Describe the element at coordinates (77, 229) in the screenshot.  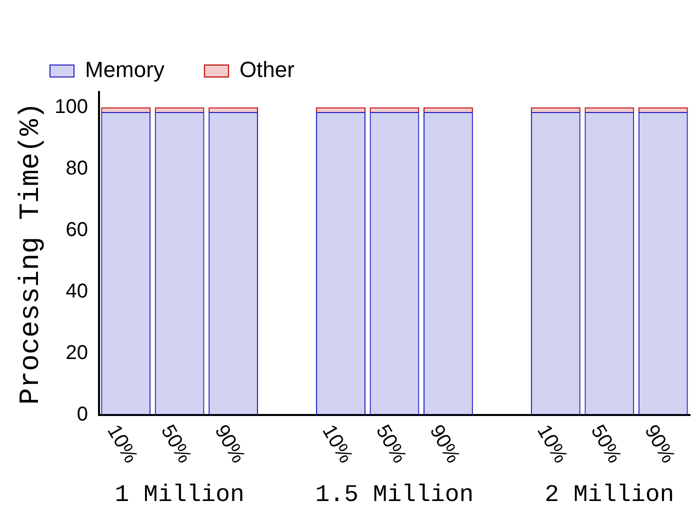
I see `y-tick-label: 60` at that location.